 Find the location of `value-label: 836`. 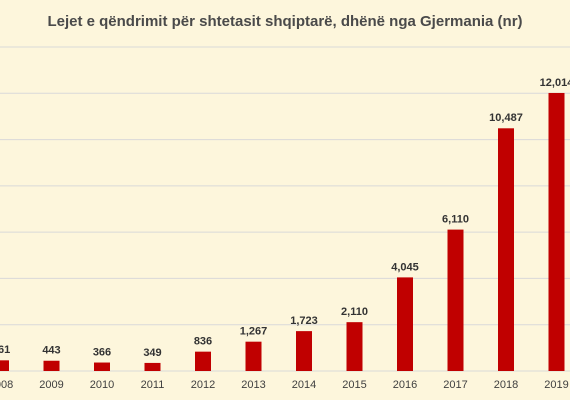

value-label: 836 is located at coordinates (203, 342).